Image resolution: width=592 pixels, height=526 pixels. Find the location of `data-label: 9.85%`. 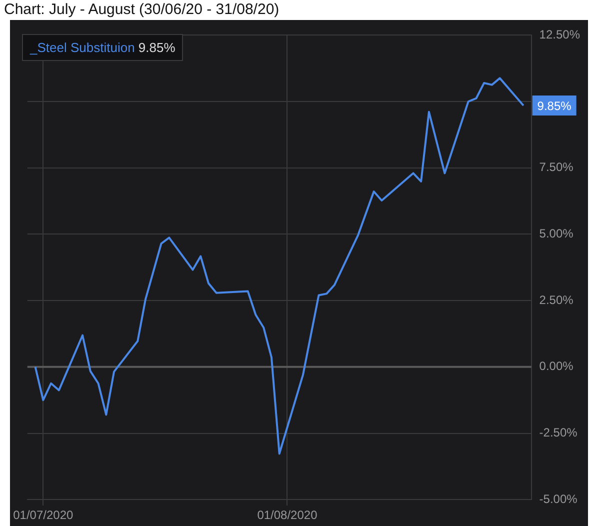

data-label: 9.85% is located at coordinates (554, 105).